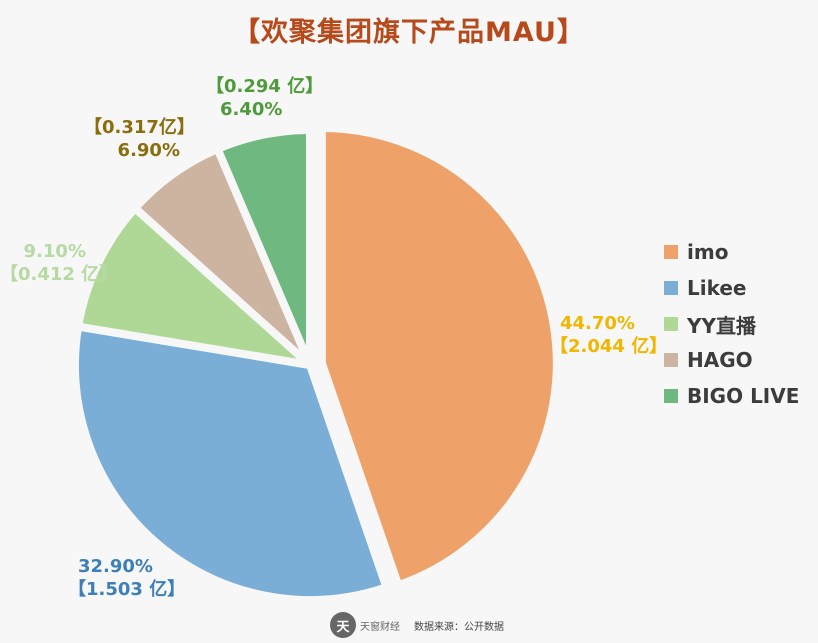  I want to click on brand-logo-icon: 天, so click(343, 625).